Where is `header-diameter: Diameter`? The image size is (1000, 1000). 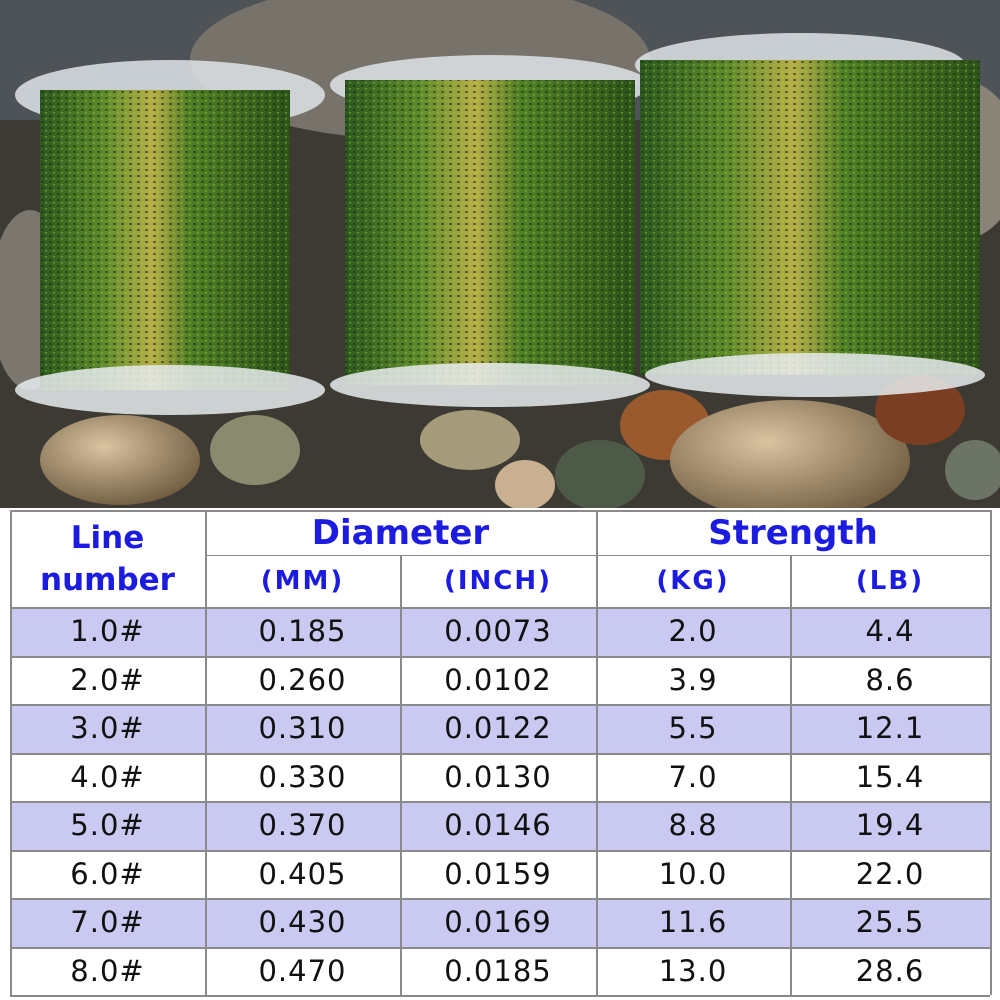
header-diameter: Diameter is located at coordinates (400, 532).